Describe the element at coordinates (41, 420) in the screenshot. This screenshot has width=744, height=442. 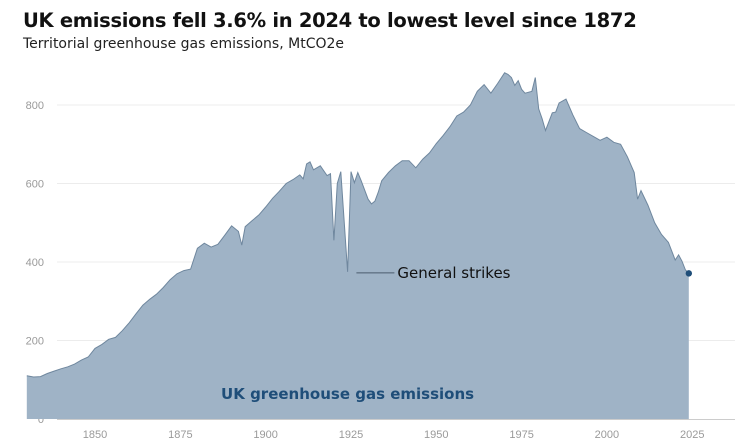
I see `y-tick-label: 0` at that location.